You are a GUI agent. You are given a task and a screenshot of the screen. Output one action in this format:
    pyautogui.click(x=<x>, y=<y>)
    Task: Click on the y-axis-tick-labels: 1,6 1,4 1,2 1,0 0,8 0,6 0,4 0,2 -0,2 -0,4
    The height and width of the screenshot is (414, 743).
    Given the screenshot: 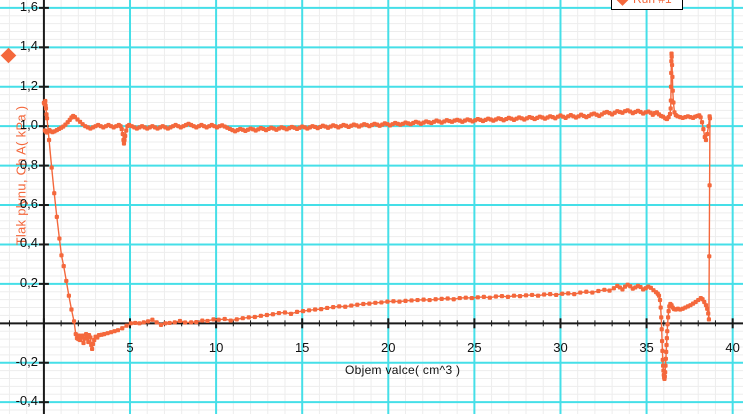 What is the action you would take?
    pyautogui.click(x=19, y=207)
    